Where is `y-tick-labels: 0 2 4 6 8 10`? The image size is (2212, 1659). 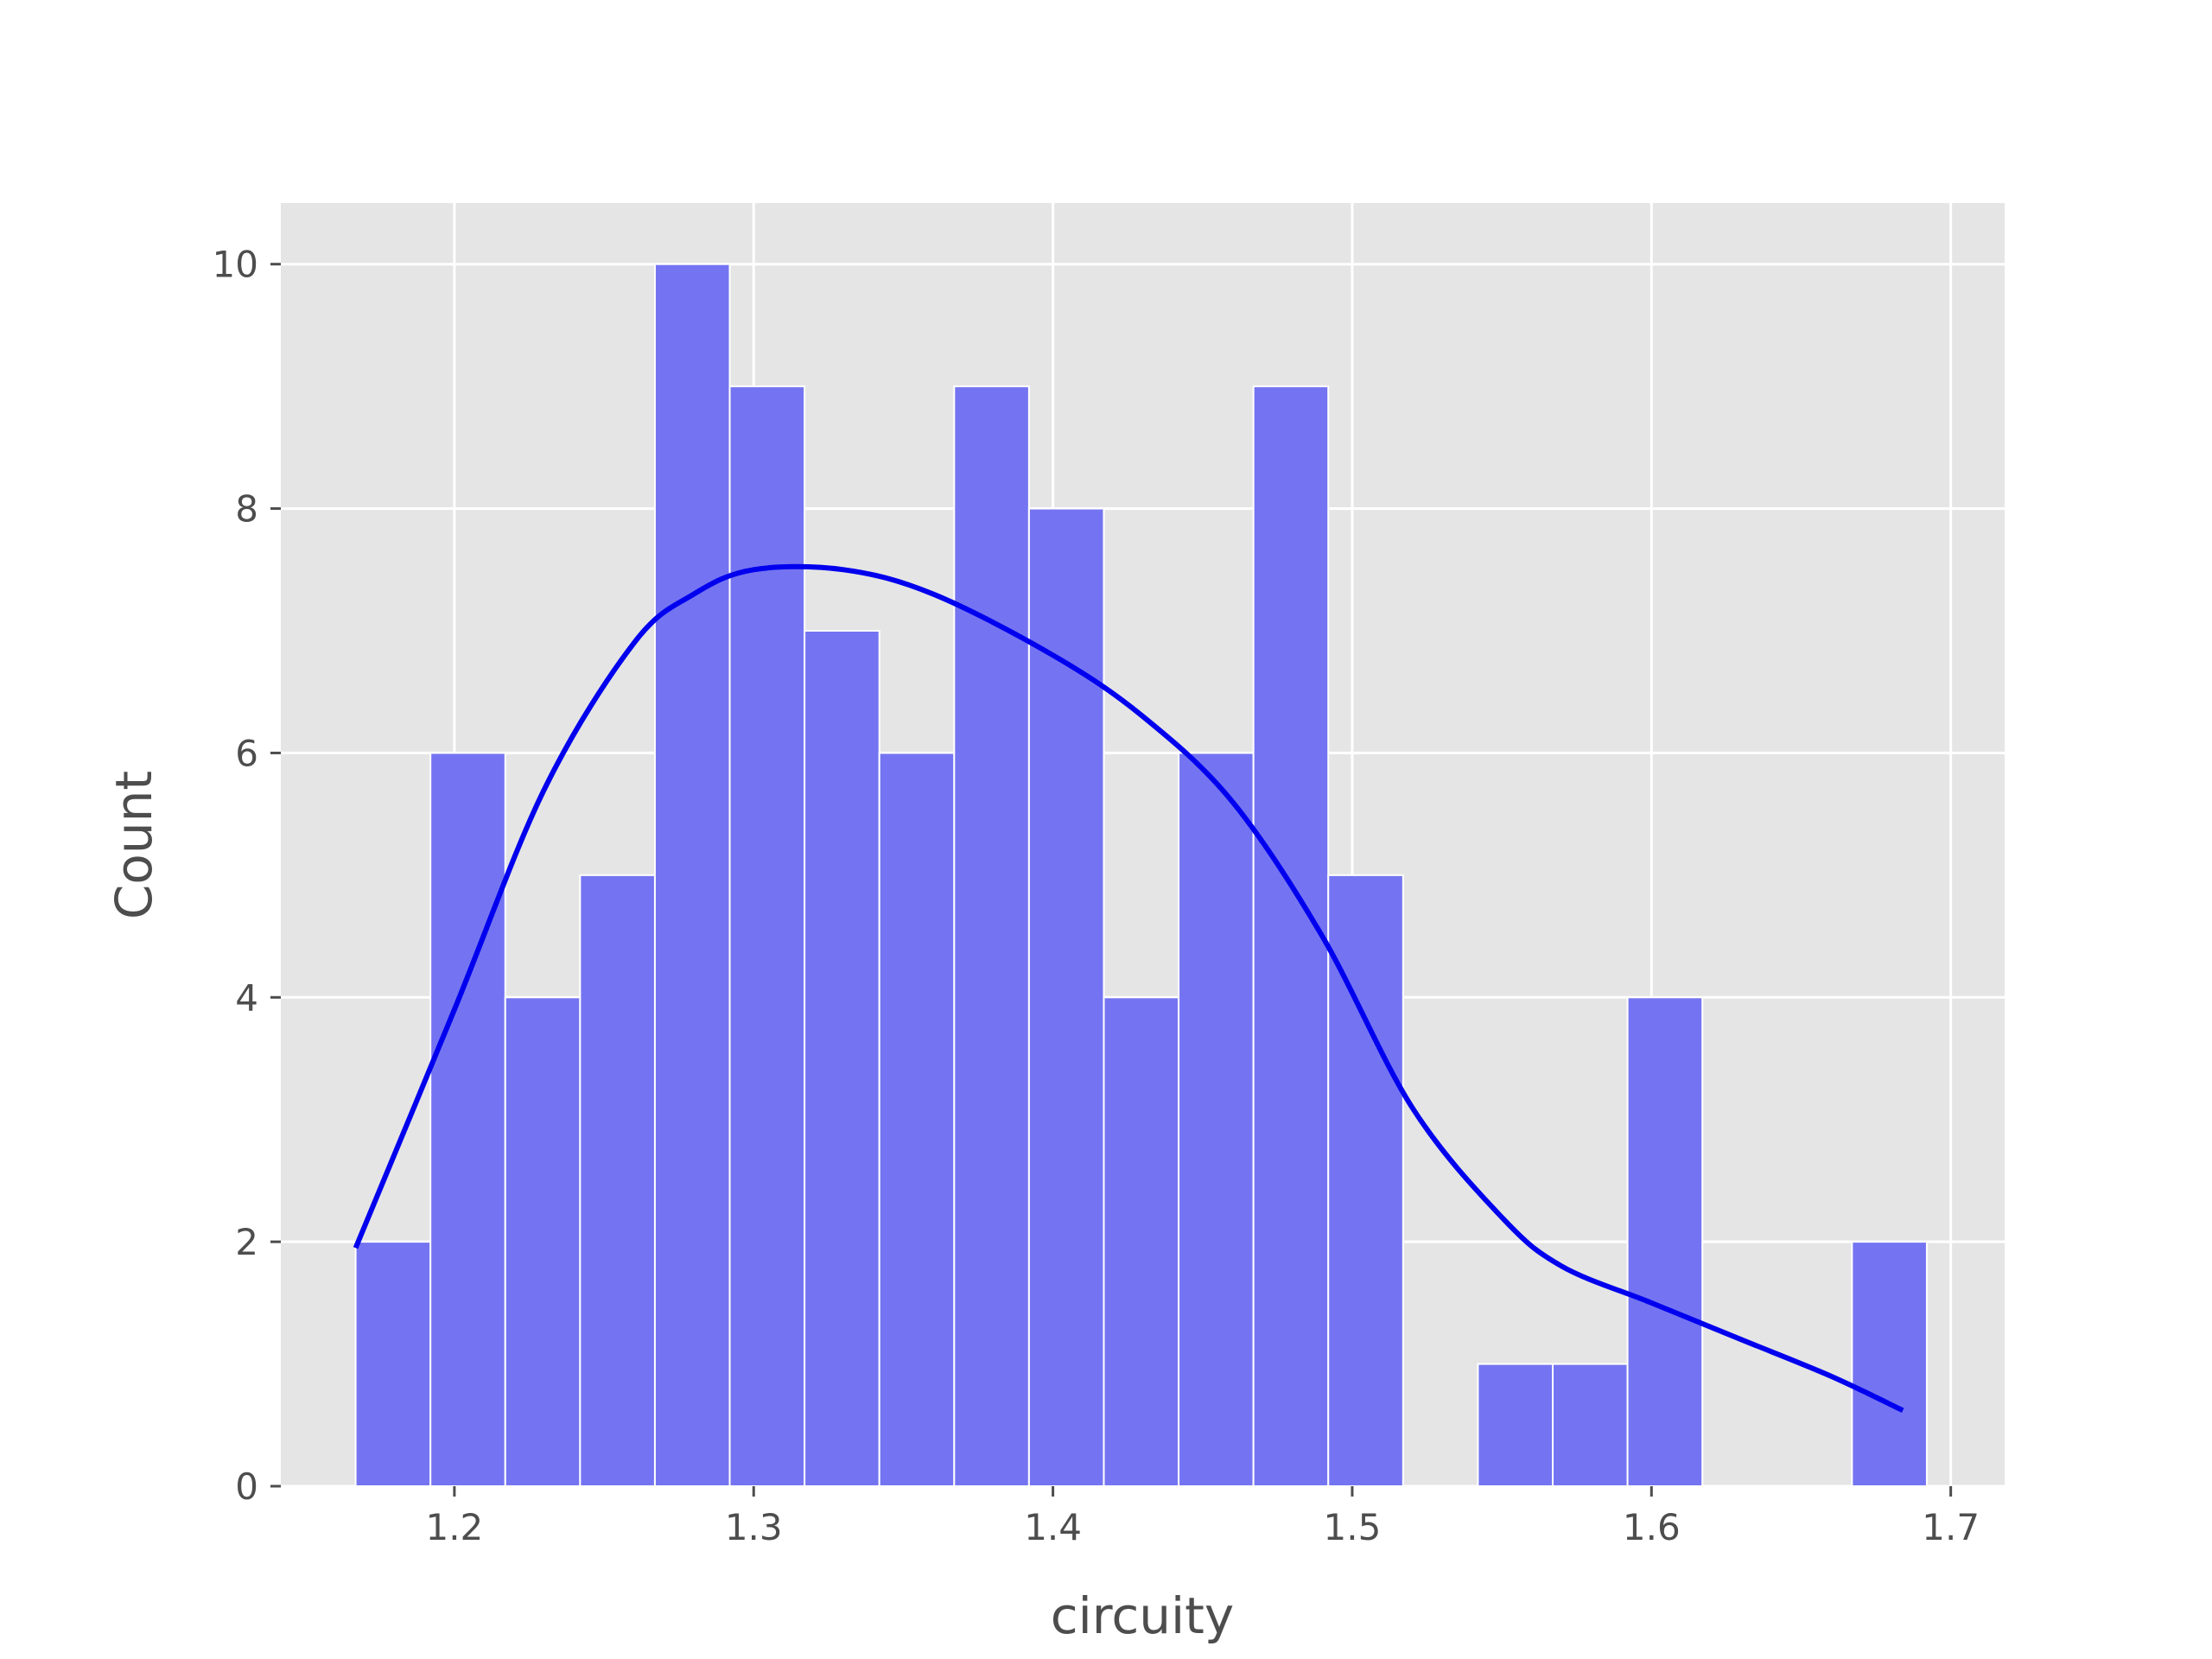 y-tick-labels: 0 2 4 6 8 10 is located at coordinates (235, 876).